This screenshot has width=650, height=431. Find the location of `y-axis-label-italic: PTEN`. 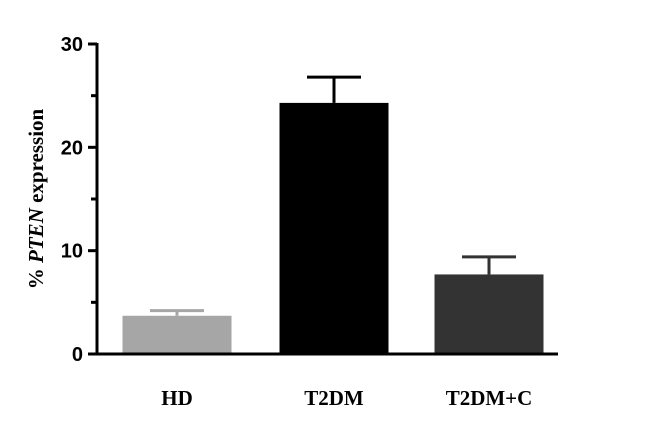

y-axis-label-italic: PTEN is located at coordinates (36, 235).